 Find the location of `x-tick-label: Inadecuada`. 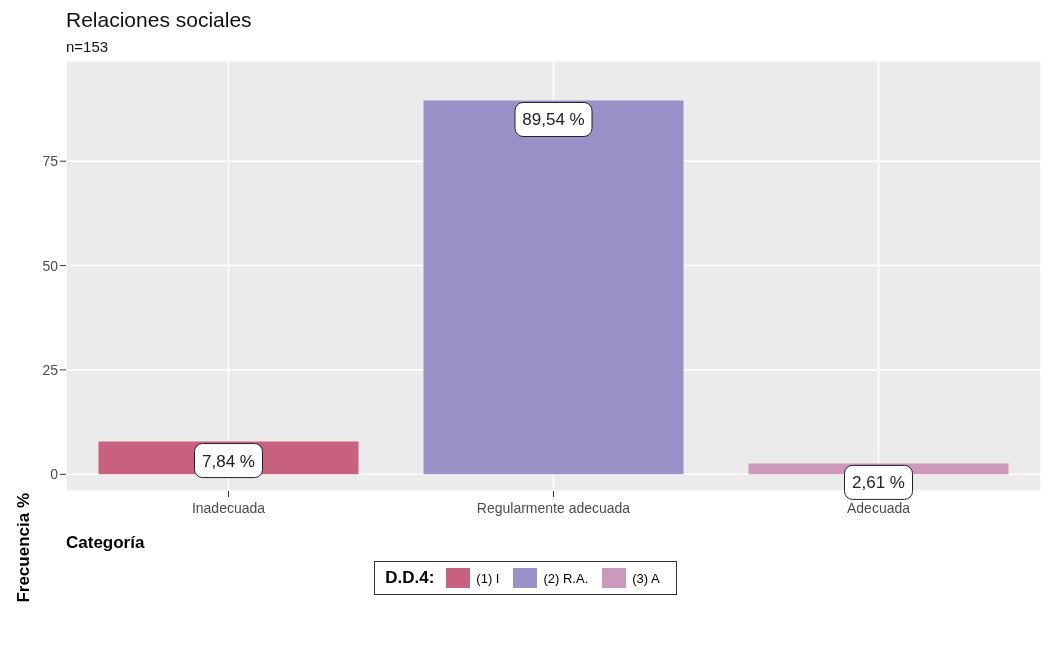

x-tick-label: Inadecuada is located at coordinates (228, 507).